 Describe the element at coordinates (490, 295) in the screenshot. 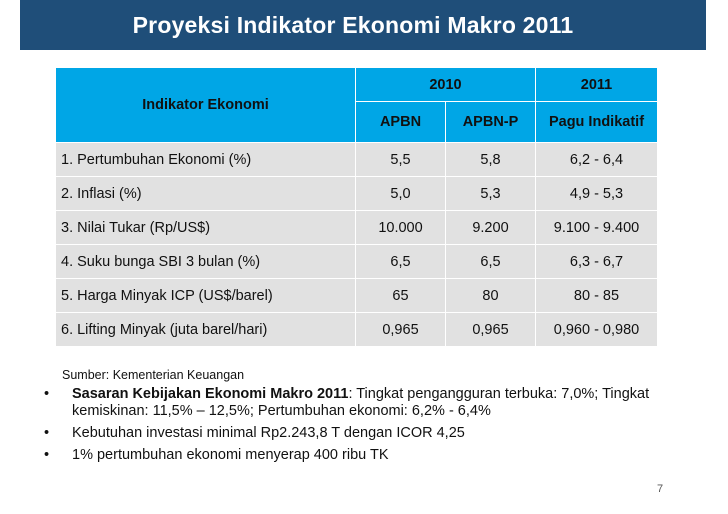

I see `cell-apbnp: 80` at that location.